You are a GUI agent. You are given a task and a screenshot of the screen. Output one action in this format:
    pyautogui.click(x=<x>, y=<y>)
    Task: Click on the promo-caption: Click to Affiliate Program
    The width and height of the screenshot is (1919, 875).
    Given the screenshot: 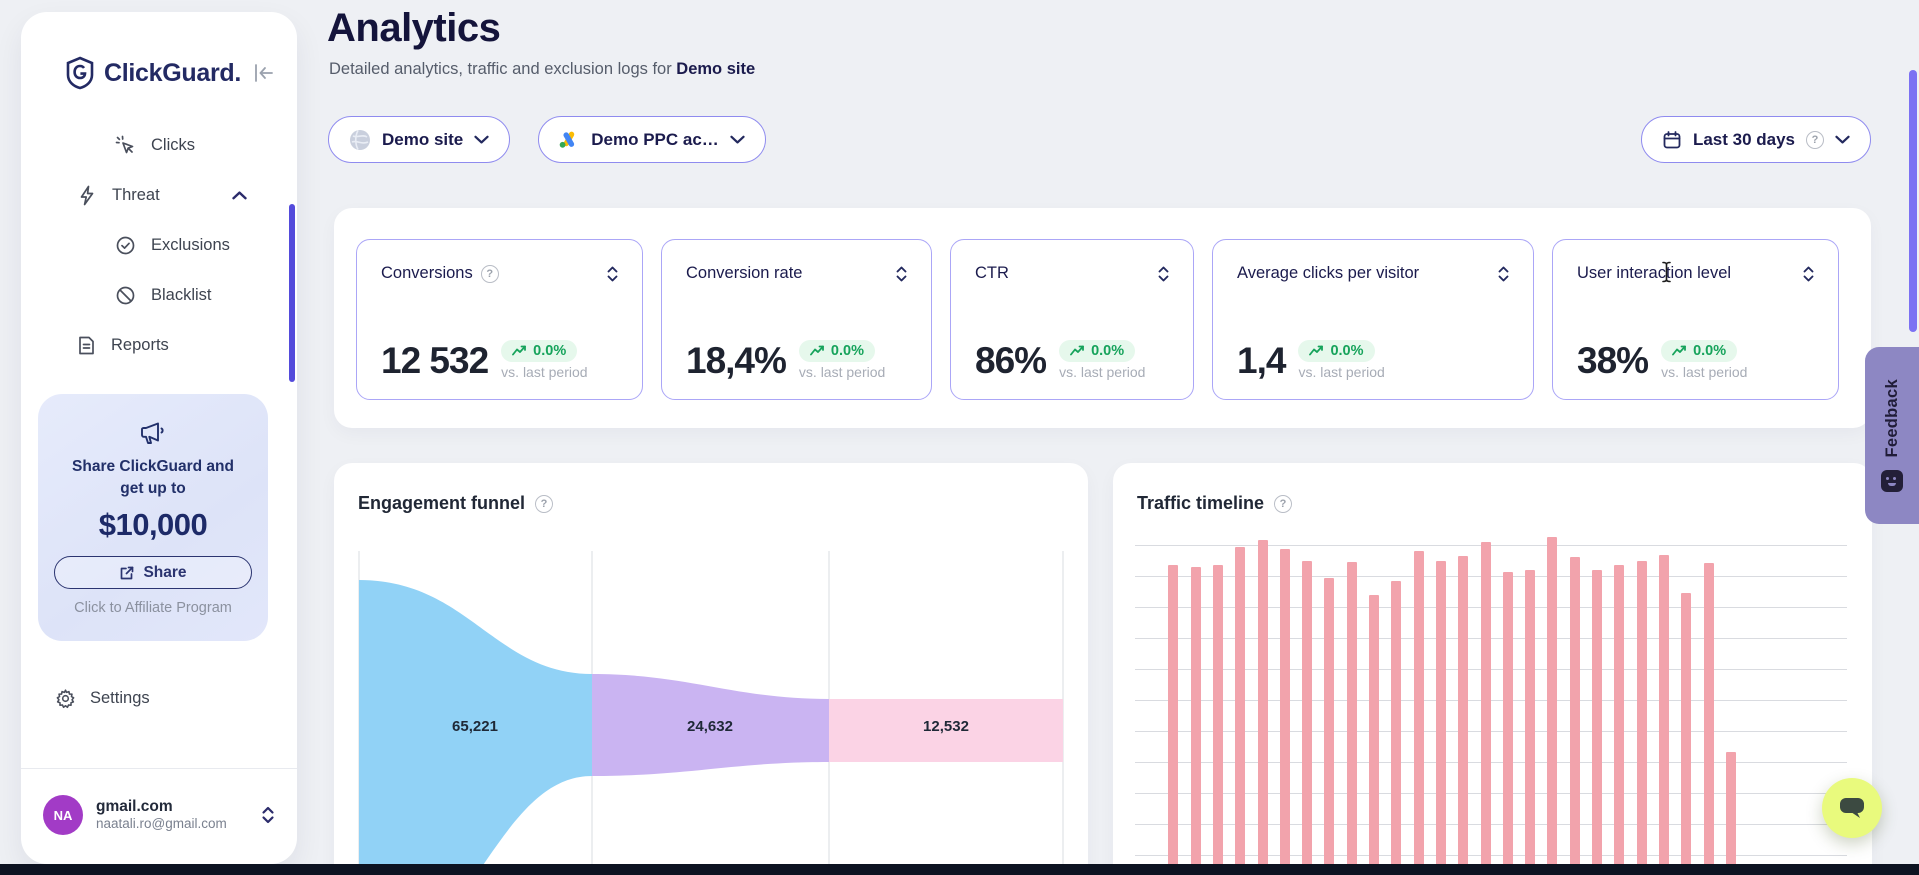 What is the action you would take?
    pyautogui.click(x=153, y=608)
    